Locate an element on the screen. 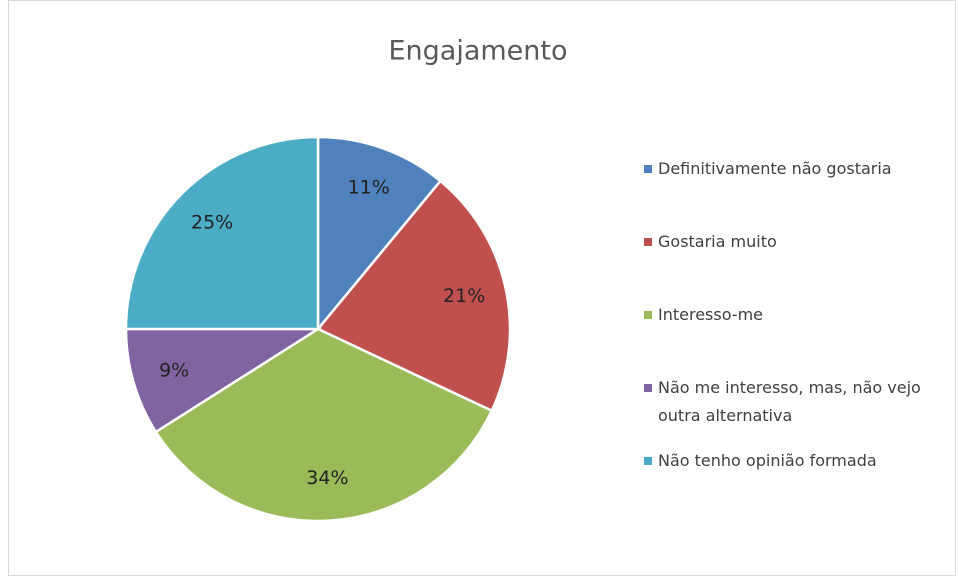 This screenshot has height=578, width=958. legend-label: Gostaria muito is located at coordinates (717, 241).